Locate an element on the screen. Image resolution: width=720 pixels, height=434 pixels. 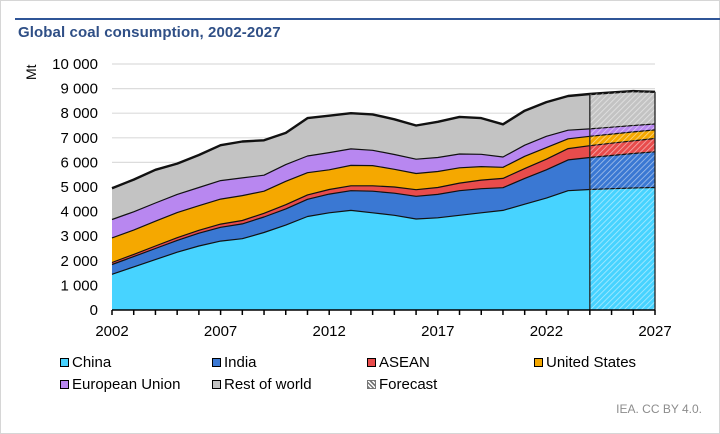
legend-item-european-union: European Union is located at coordinates (120, 384).